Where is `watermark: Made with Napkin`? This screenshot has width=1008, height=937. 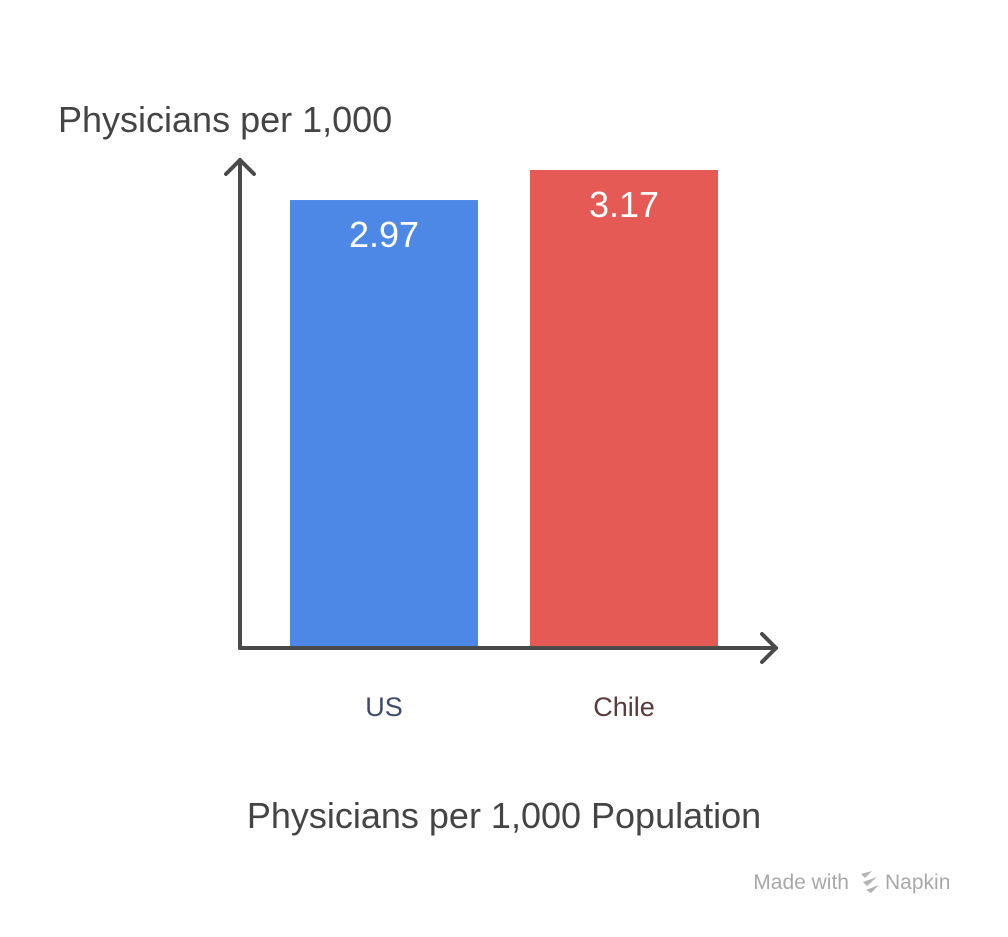
watermark: Made with Napkin is located at coordinates (851, 882).